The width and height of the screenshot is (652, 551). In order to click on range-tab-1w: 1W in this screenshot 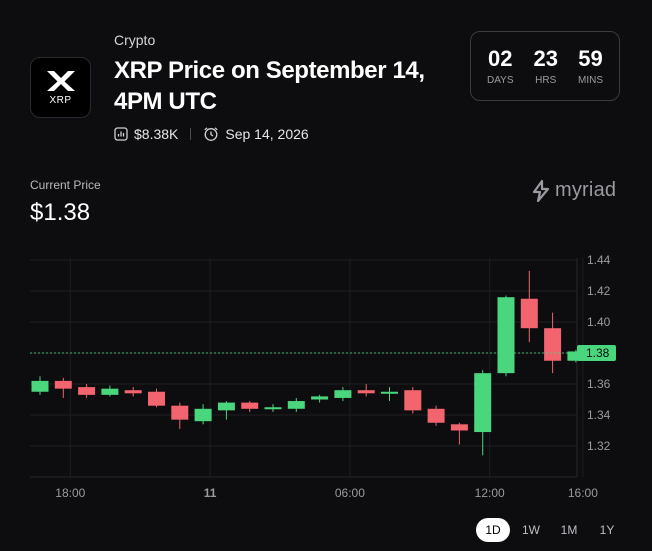, I will do `click(531, 530)`.